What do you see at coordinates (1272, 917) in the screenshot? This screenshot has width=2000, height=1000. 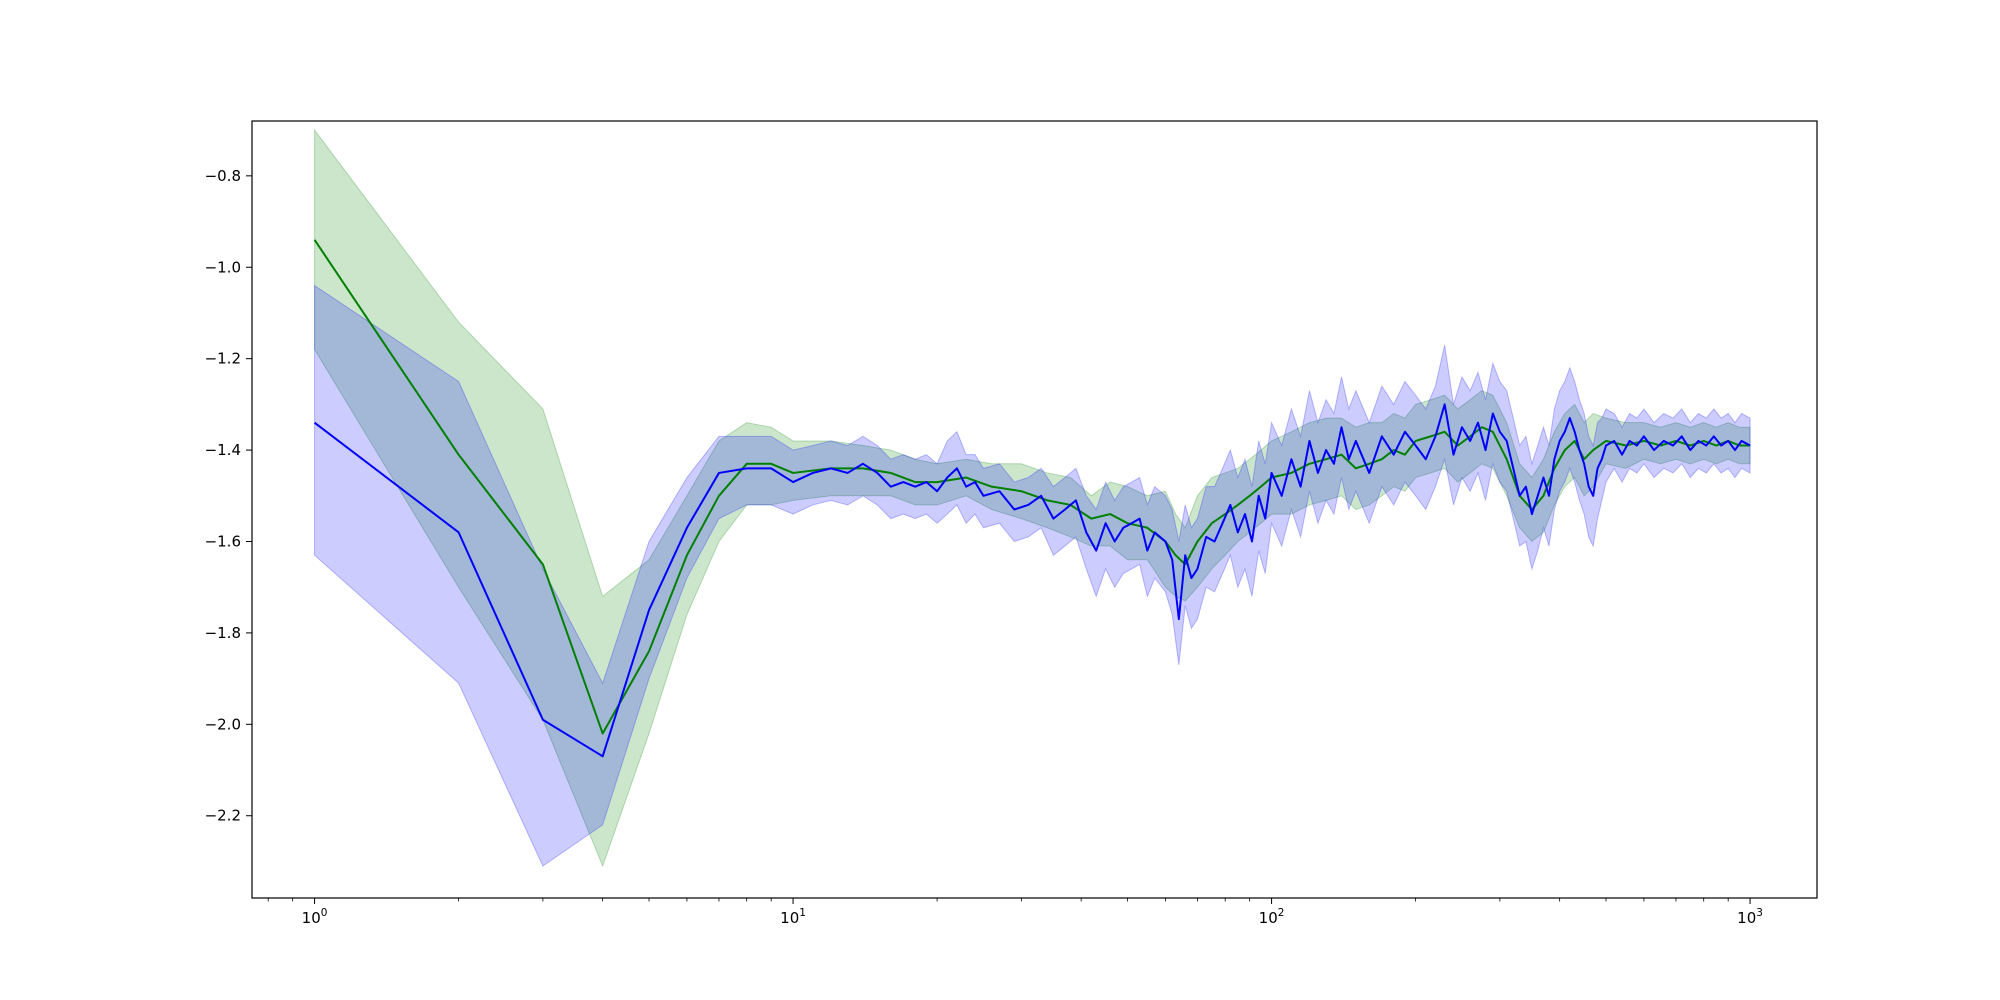 I see `x-tick-label: 10²` at bounding box center [1272, 917].